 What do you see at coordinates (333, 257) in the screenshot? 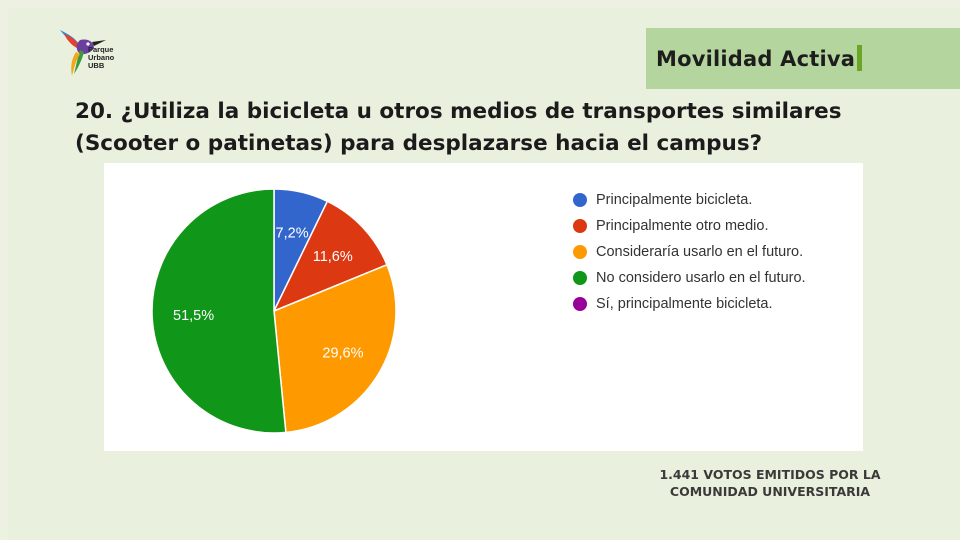
I see `pie-slice-label-1: 11,6%` at bounding box center [333, 257].